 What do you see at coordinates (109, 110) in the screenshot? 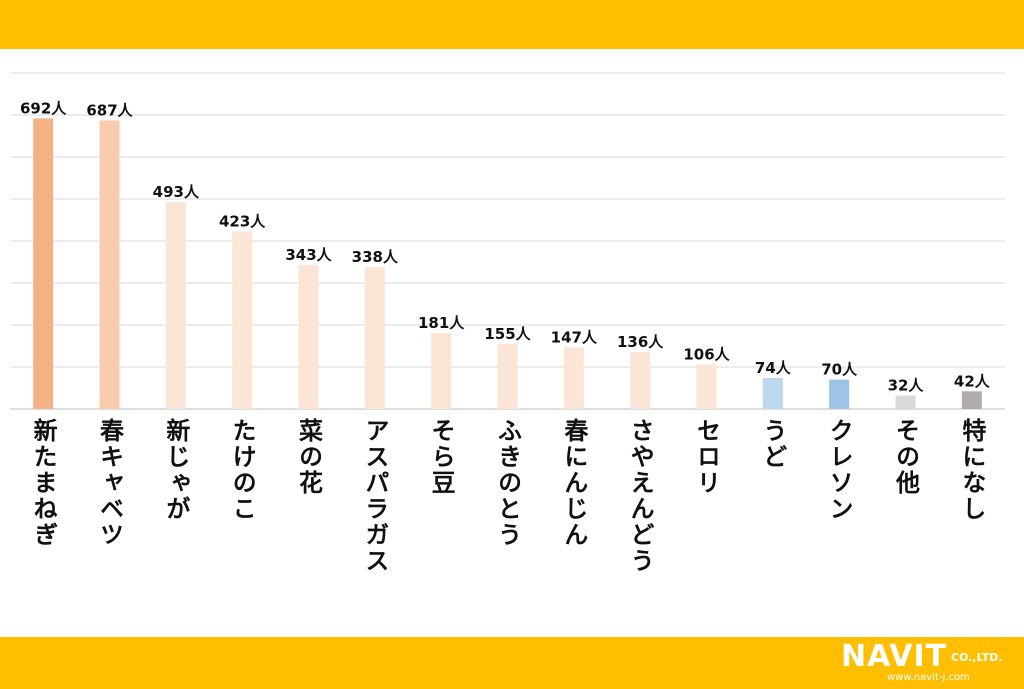
I see `data-label: 687人` at bounding box center [109, 110].